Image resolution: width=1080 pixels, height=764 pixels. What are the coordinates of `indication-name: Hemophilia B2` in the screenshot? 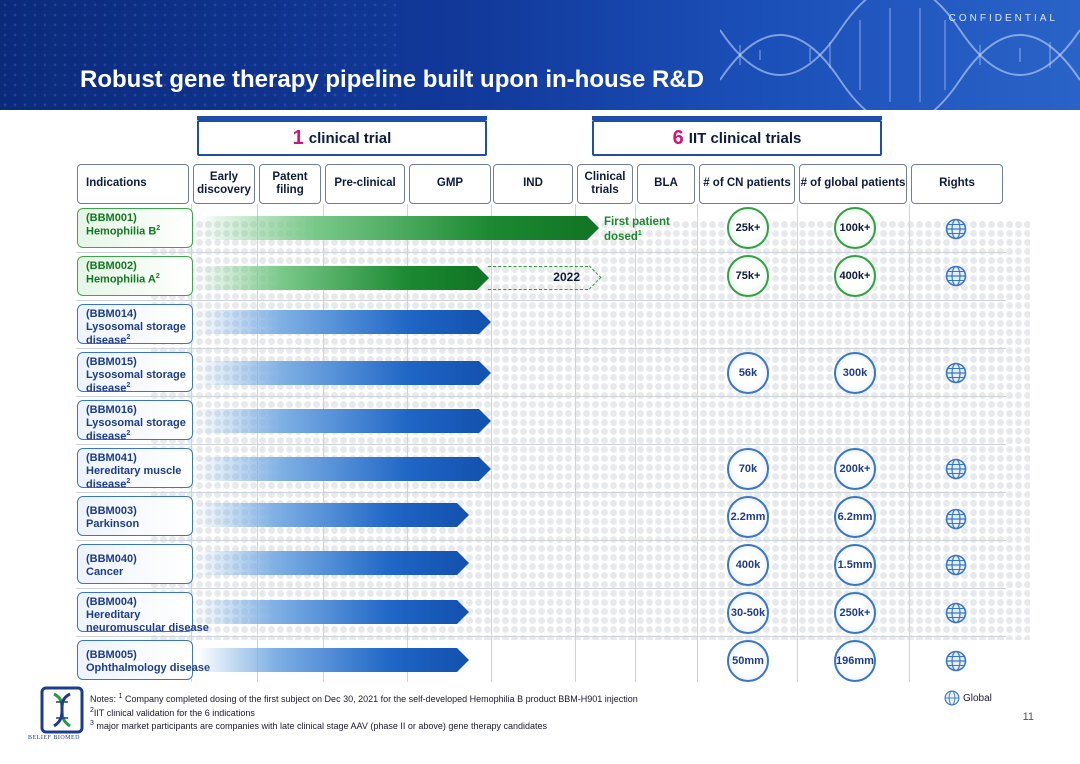 It's located at (123, 231).